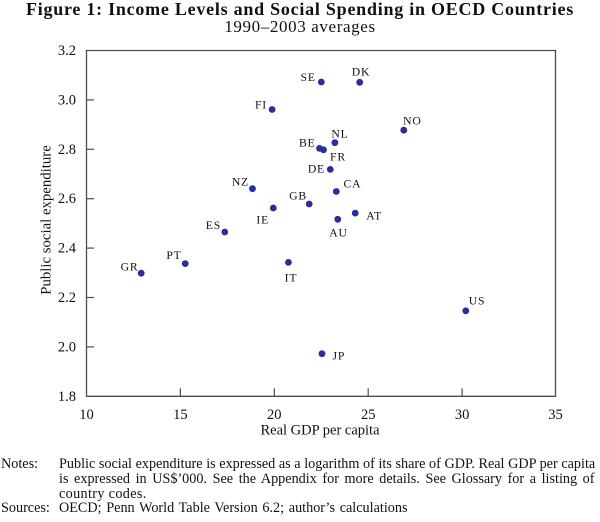  I want to click on svg-text: SE, so click(308, 77).